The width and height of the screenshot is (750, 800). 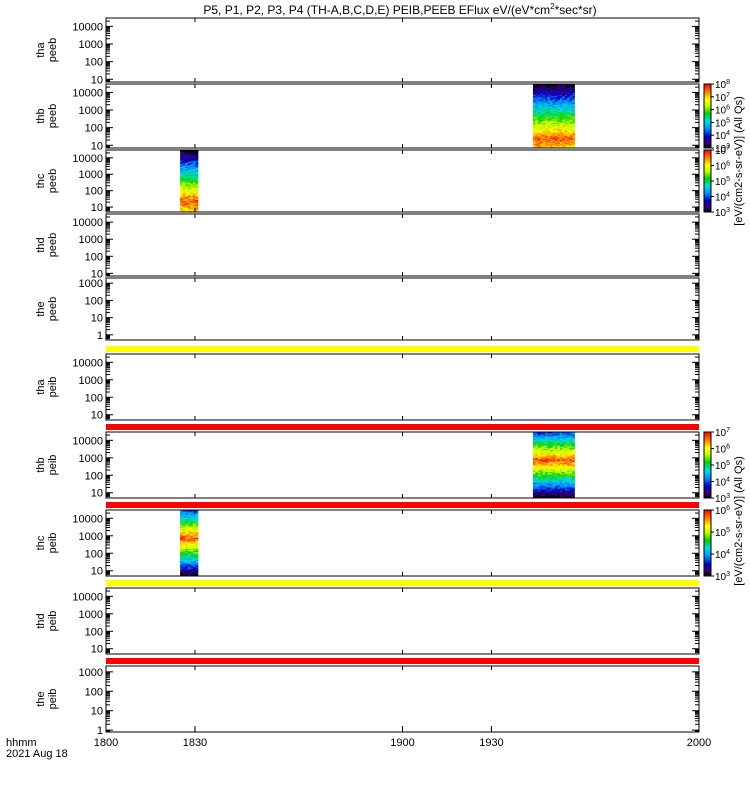 What do you see at coordinates (402, 583) in the screenshot?
I see `status-strip` at bounding box center [402, 583].